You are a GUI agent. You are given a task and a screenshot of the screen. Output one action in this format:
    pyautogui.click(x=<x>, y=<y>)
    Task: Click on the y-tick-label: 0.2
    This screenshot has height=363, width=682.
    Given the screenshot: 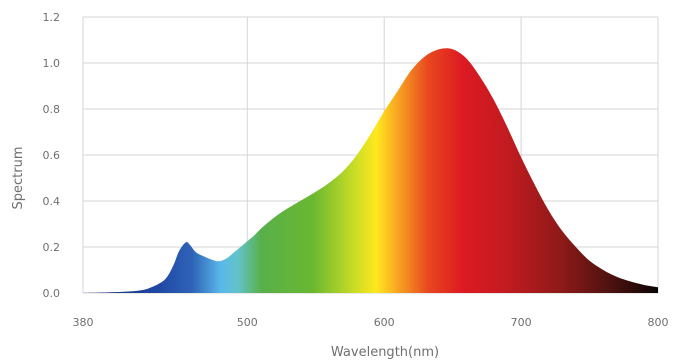 What is the action you would take?
    pyautogui.click(x=52, y=247)
    